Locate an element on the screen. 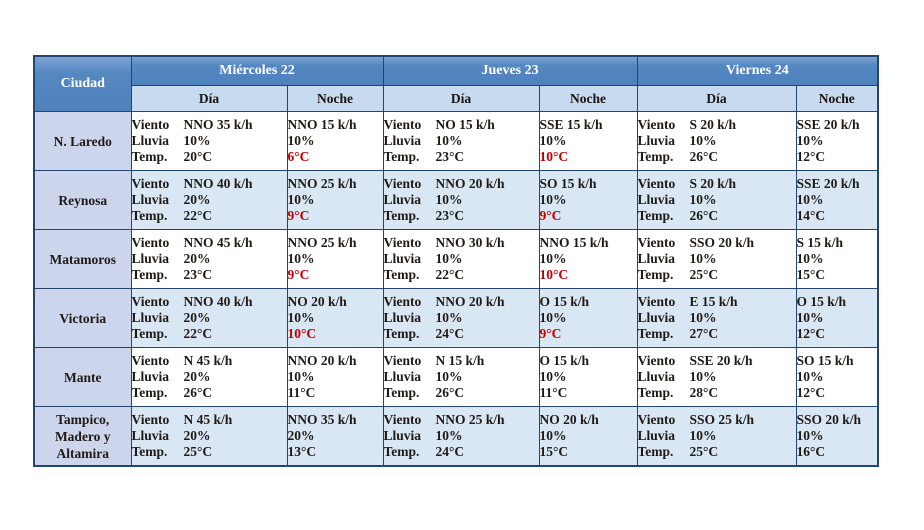 This screenshot has height=530, width=924. forecast-night-cell: SSE 20 k/h 10% 14°C is located at coordinates (837, 200).